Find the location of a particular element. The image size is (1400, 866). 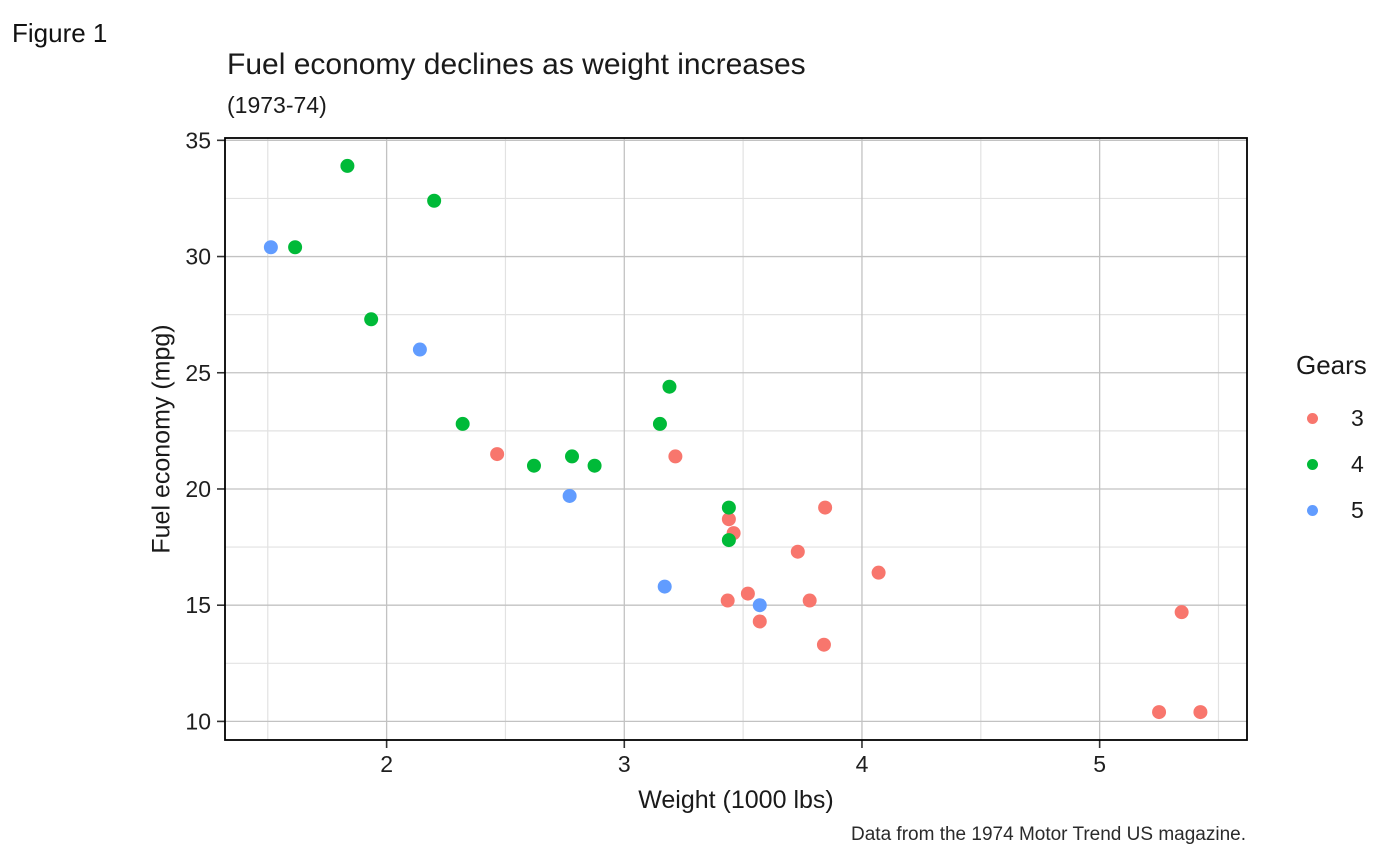

y-tick-label: 20 is located at coordinates (198, 489).